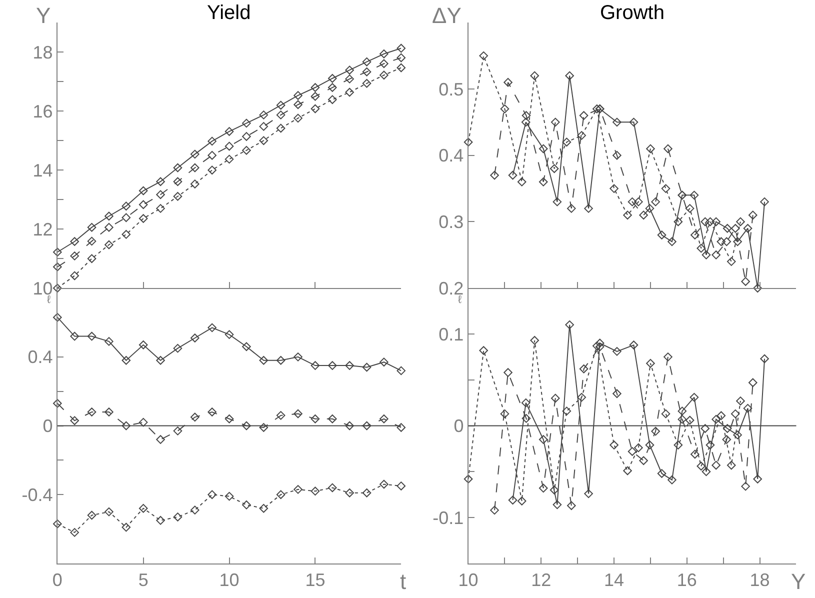  Describe the element at coordinates (448, 518) in the screenshot. I see `y-tick-label: -0.1` at that location.